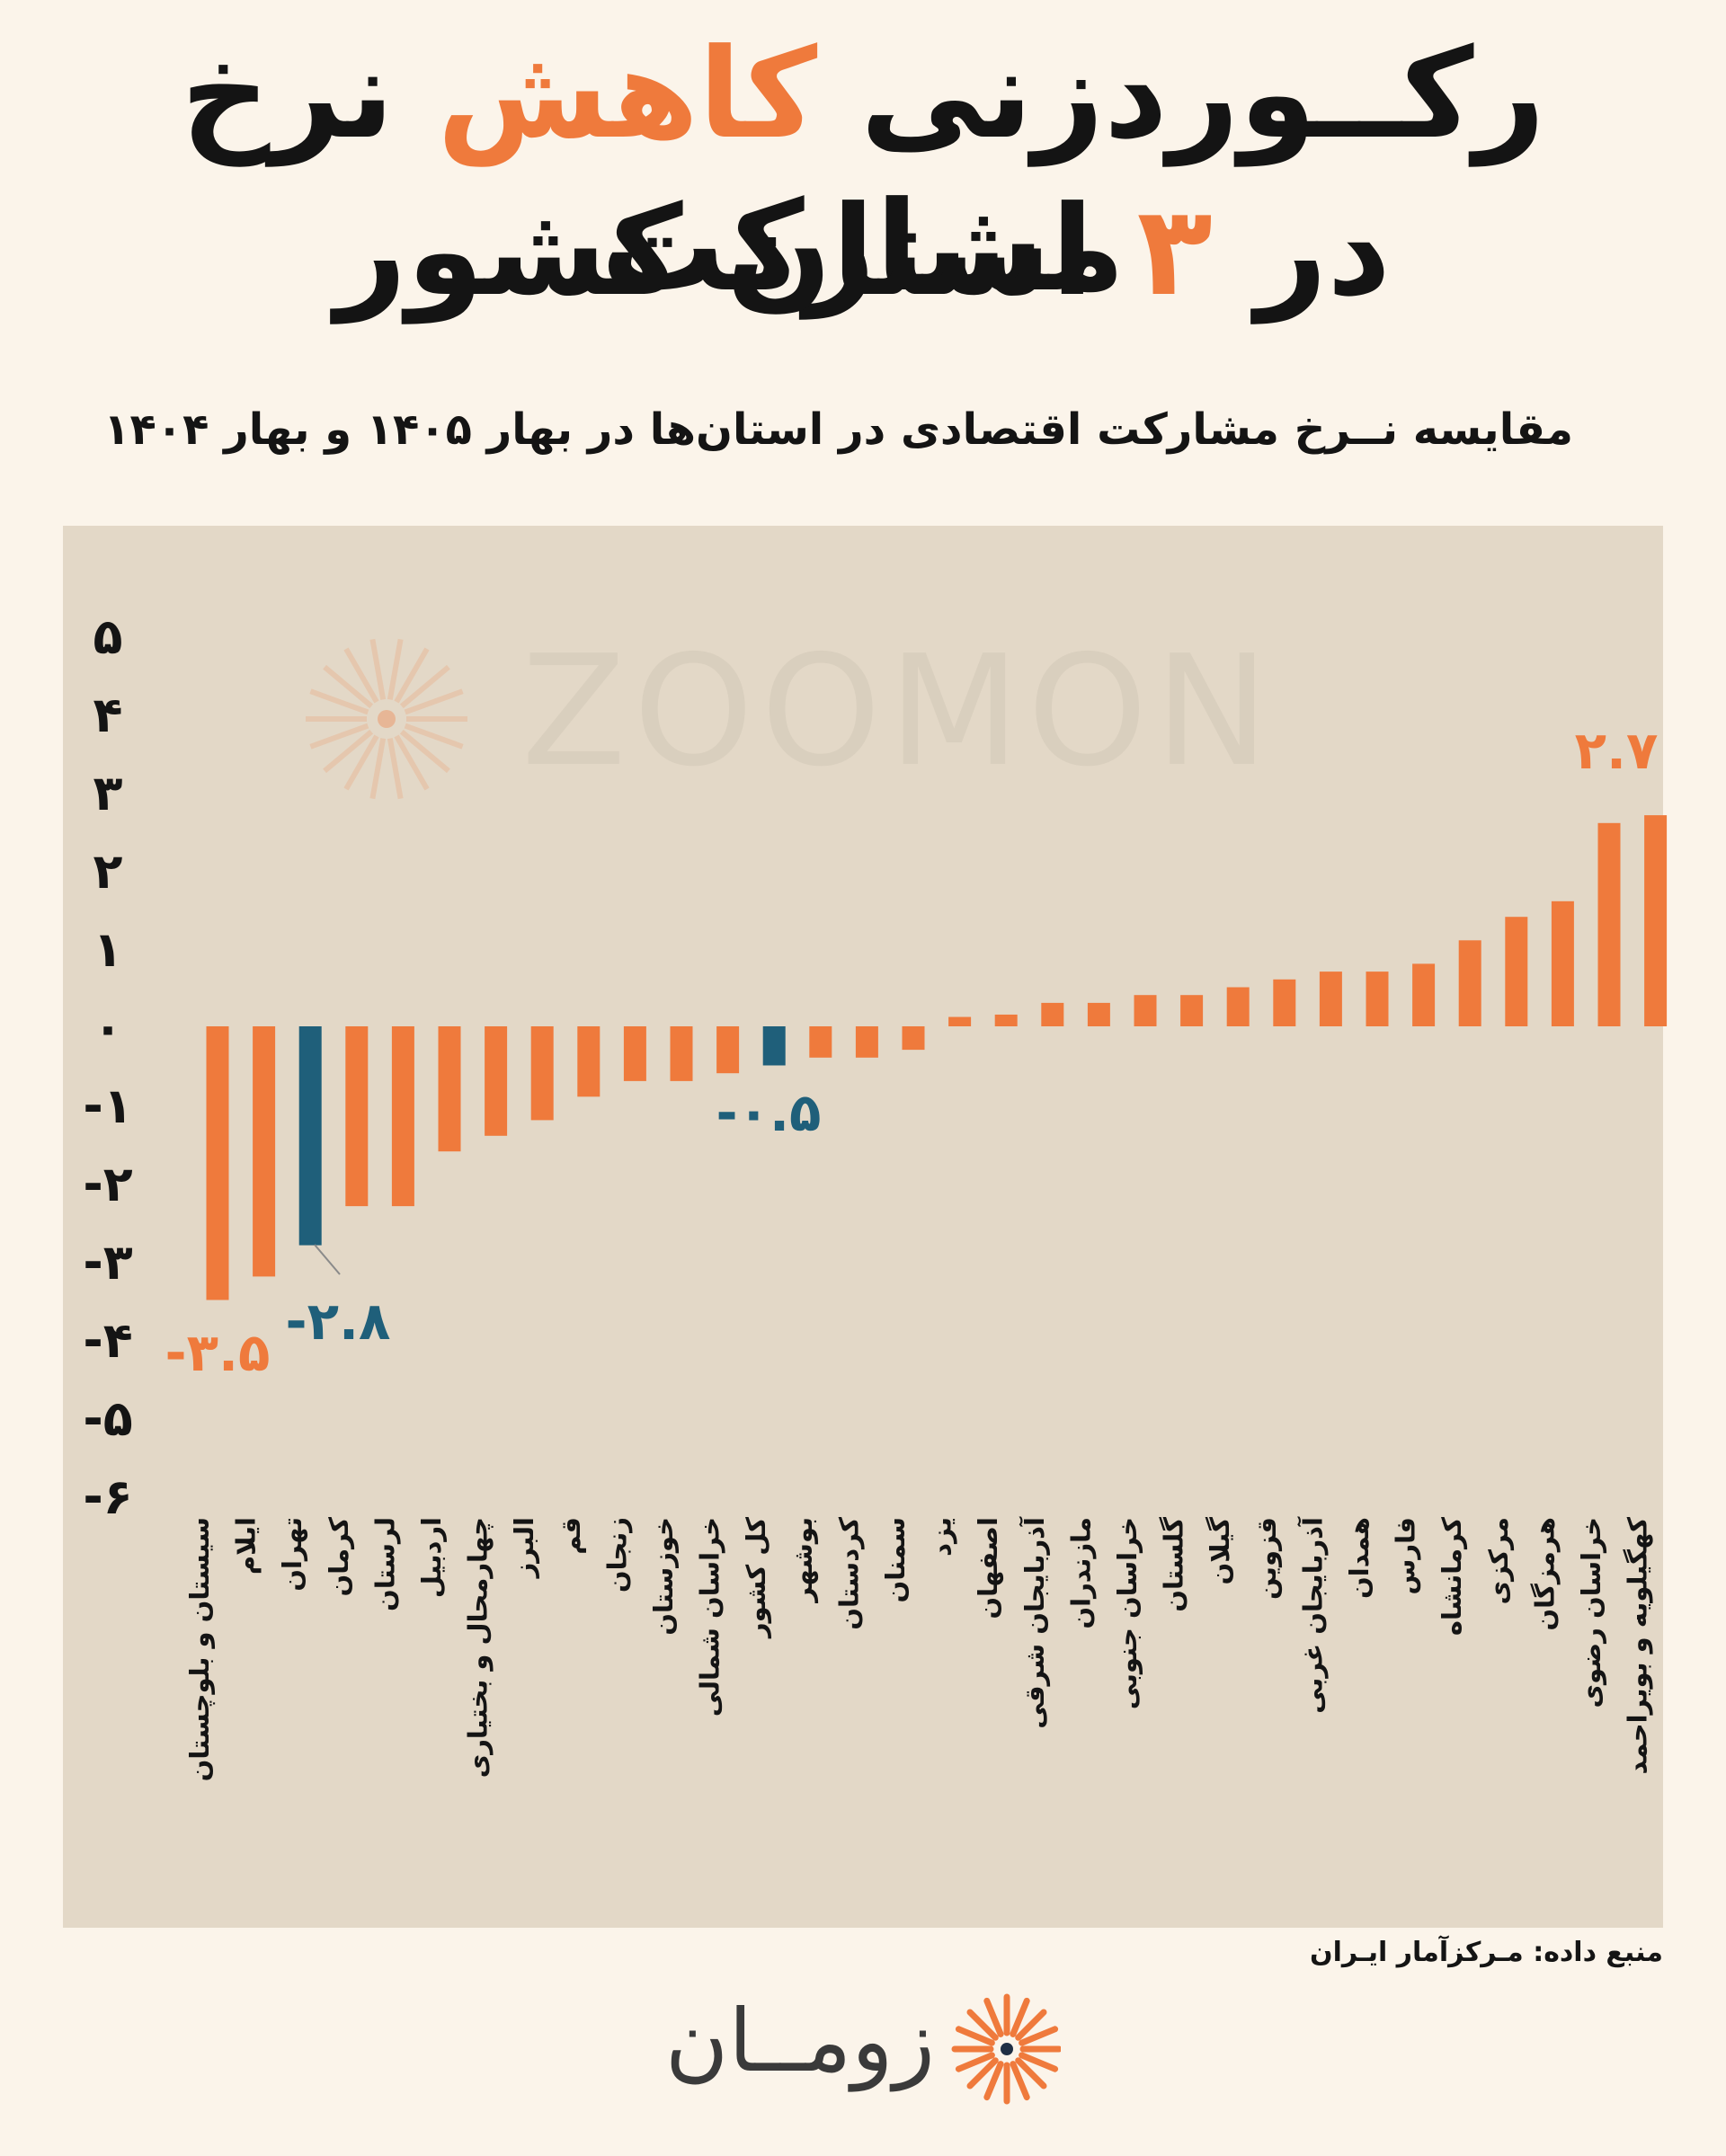 The image size is (1726, 2156). What do you see at coordinates (478, 1647) in the screenshot?
I see `x-tick-label: چهارمحال و بختیاری` at bounding box center [478, 1647].